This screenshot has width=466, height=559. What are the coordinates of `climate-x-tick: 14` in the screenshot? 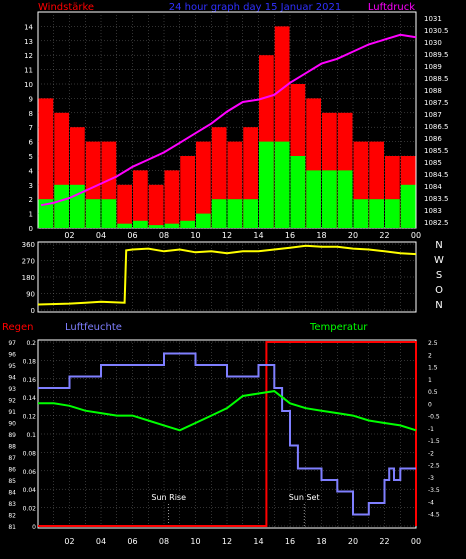 It's located at (258, 541).